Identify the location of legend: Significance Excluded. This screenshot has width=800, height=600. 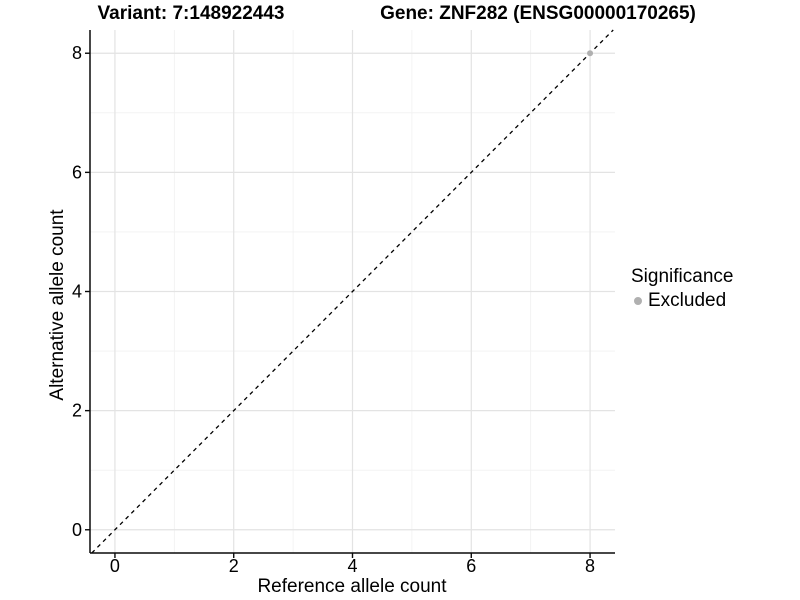
(682, 289).